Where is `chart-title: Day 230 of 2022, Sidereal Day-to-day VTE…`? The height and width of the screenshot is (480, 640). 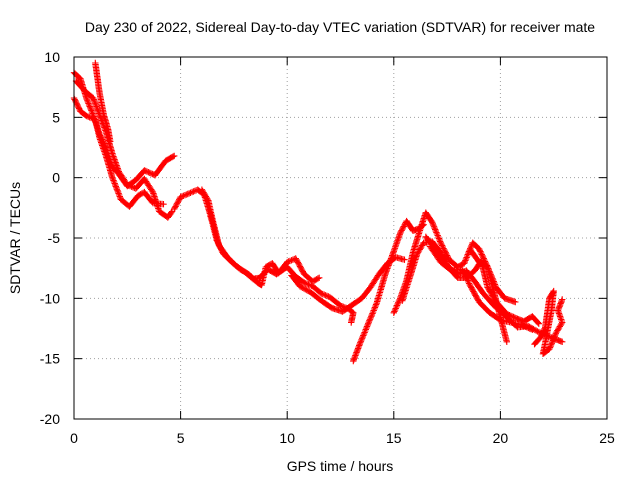 chart-title: Day 230 of 2022, Sidereal Day-to-day VTE… is located at coordinates (340, 27).